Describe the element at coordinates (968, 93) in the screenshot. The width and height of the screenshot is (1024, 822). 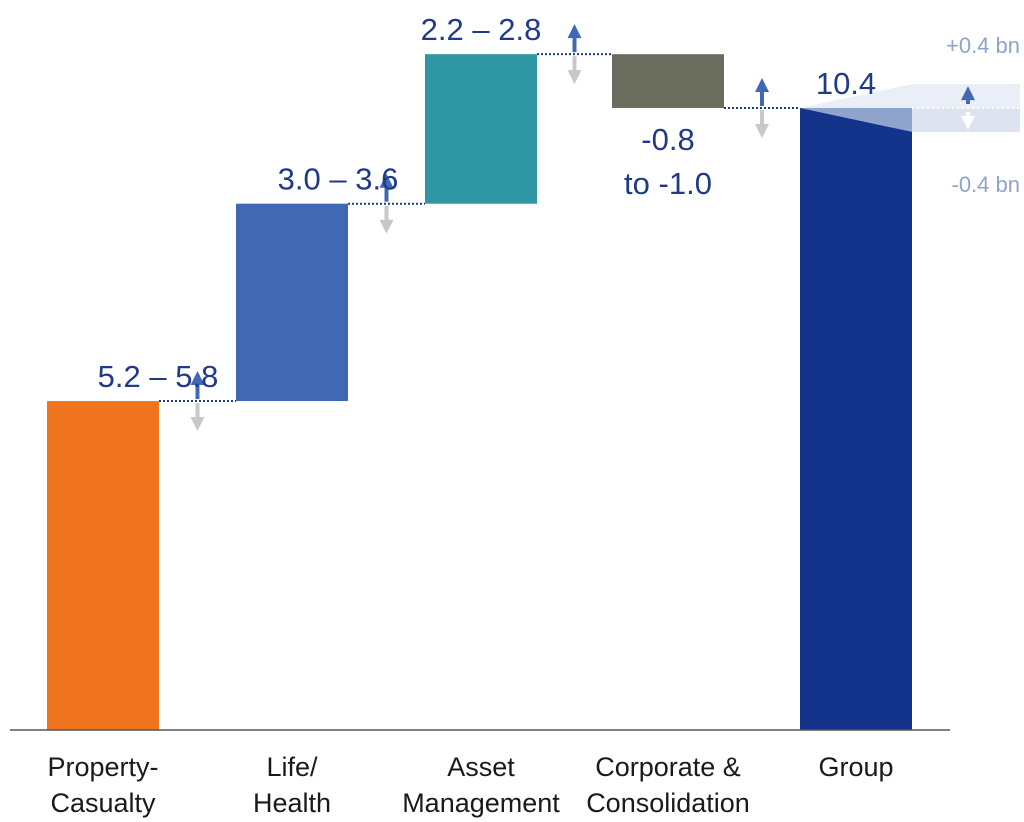
I see `group-up-arrow-head` at that location.